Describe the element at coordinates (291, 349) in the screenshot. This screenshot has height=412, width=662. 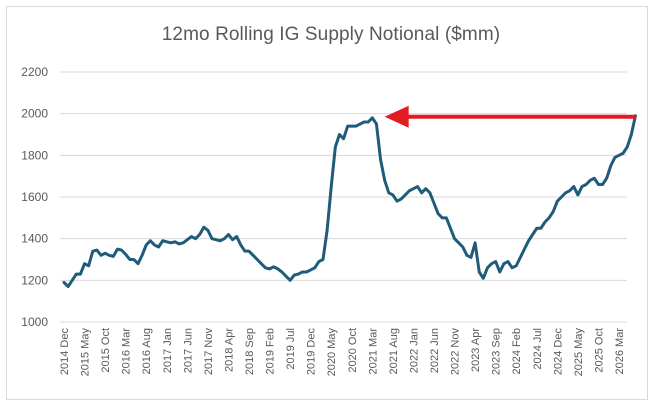
I see `x-tick-label: 2019 Jul` at that location.